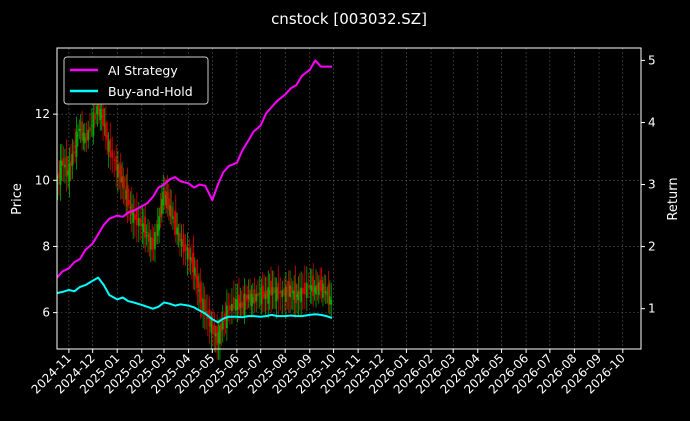  I want to click on y-tick-label-left: 12, so click(42, 114).